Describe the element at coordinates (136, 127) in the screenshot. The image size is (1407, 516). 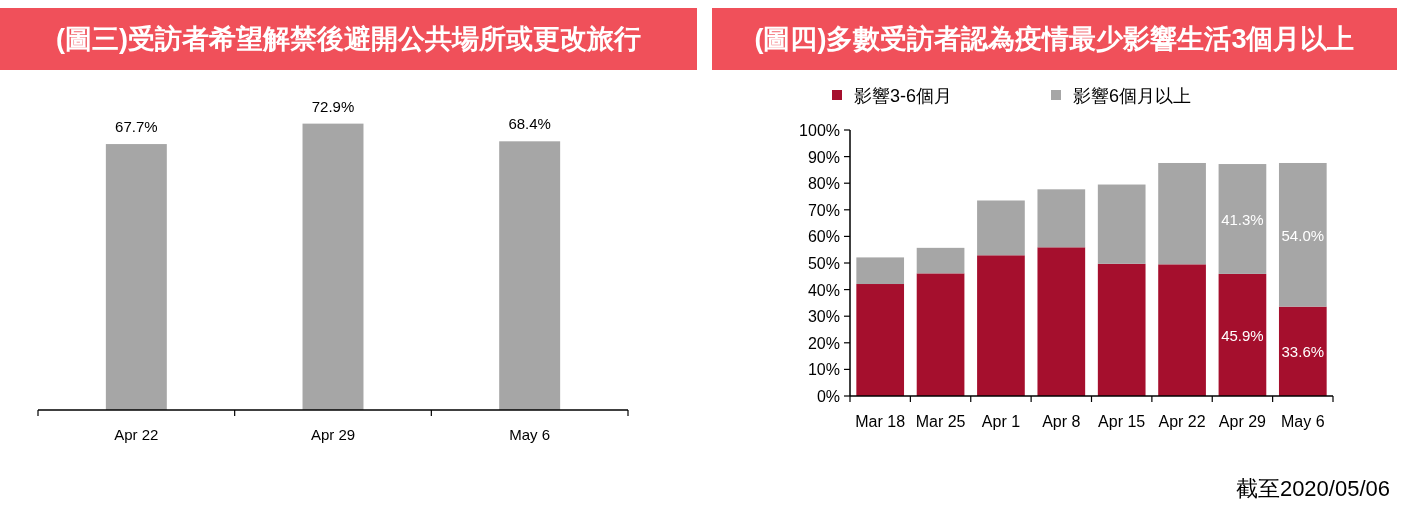
I see `data-label: 67.7%` at that location.